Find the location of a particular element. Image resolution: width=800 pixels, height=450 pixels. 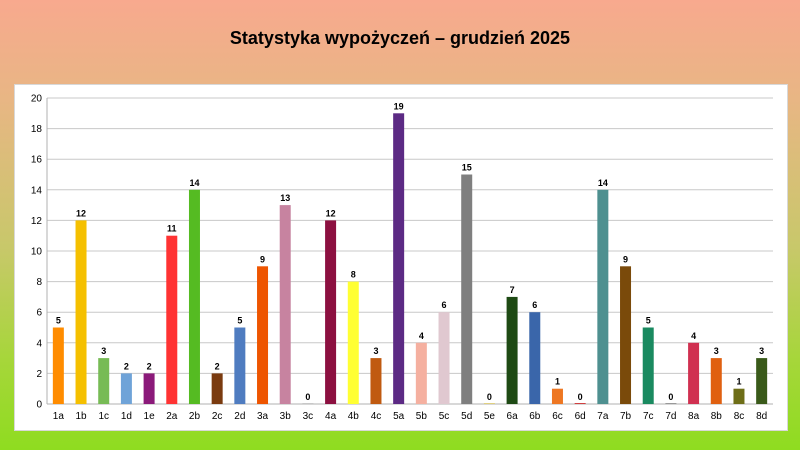

x-tick-label-7b: 7b is located at coordinates (626, 416).